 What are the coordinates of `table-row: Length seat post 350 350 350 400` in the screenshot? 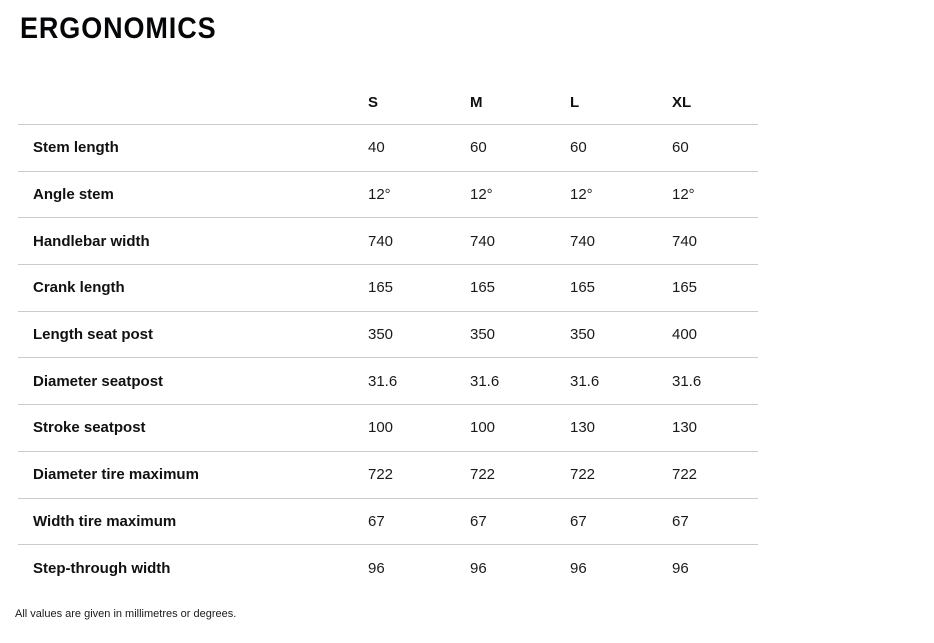 It's located at (388, 335).